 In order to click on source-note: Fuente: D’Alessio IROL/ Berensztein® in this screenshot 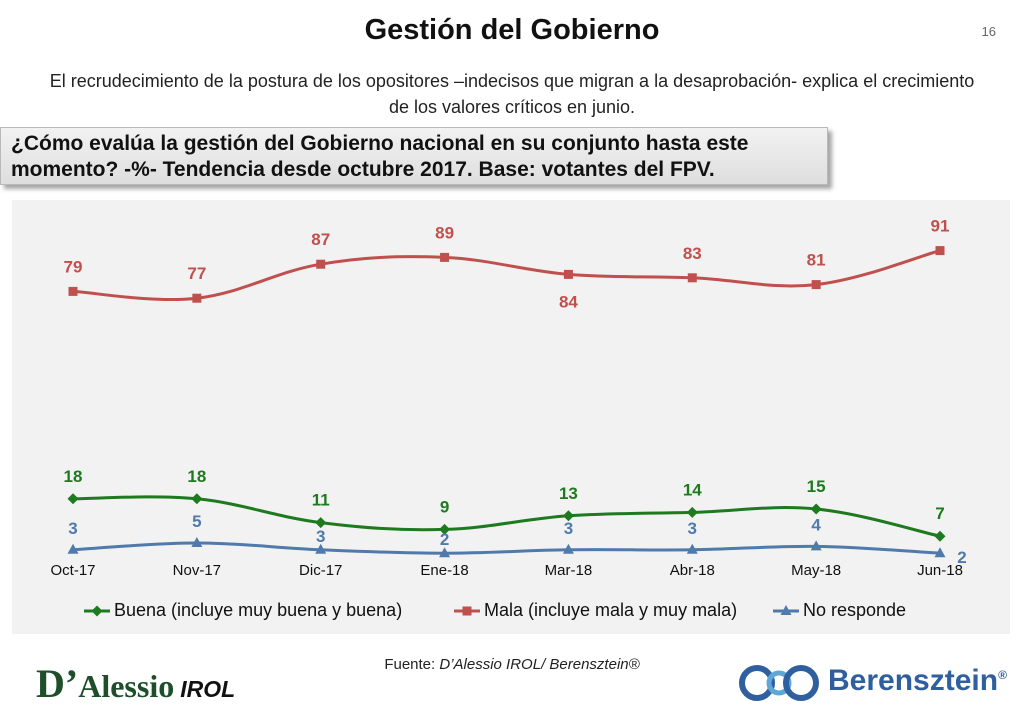, I will do `click(512, 664)`.